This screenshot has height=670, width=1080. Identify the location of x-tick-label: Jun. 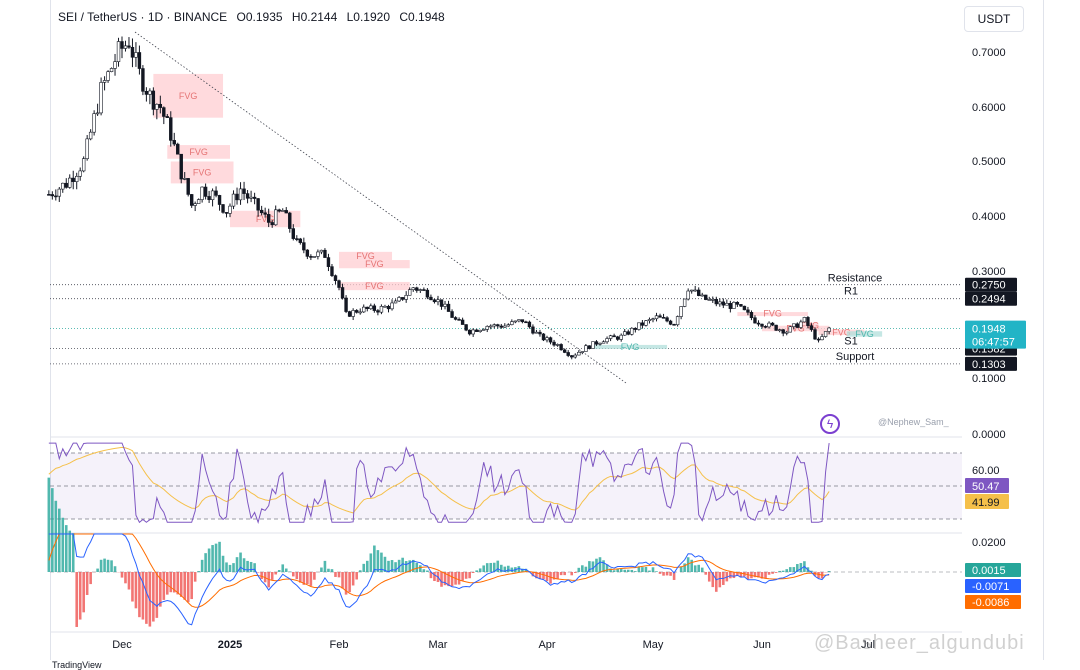
(762, 645).